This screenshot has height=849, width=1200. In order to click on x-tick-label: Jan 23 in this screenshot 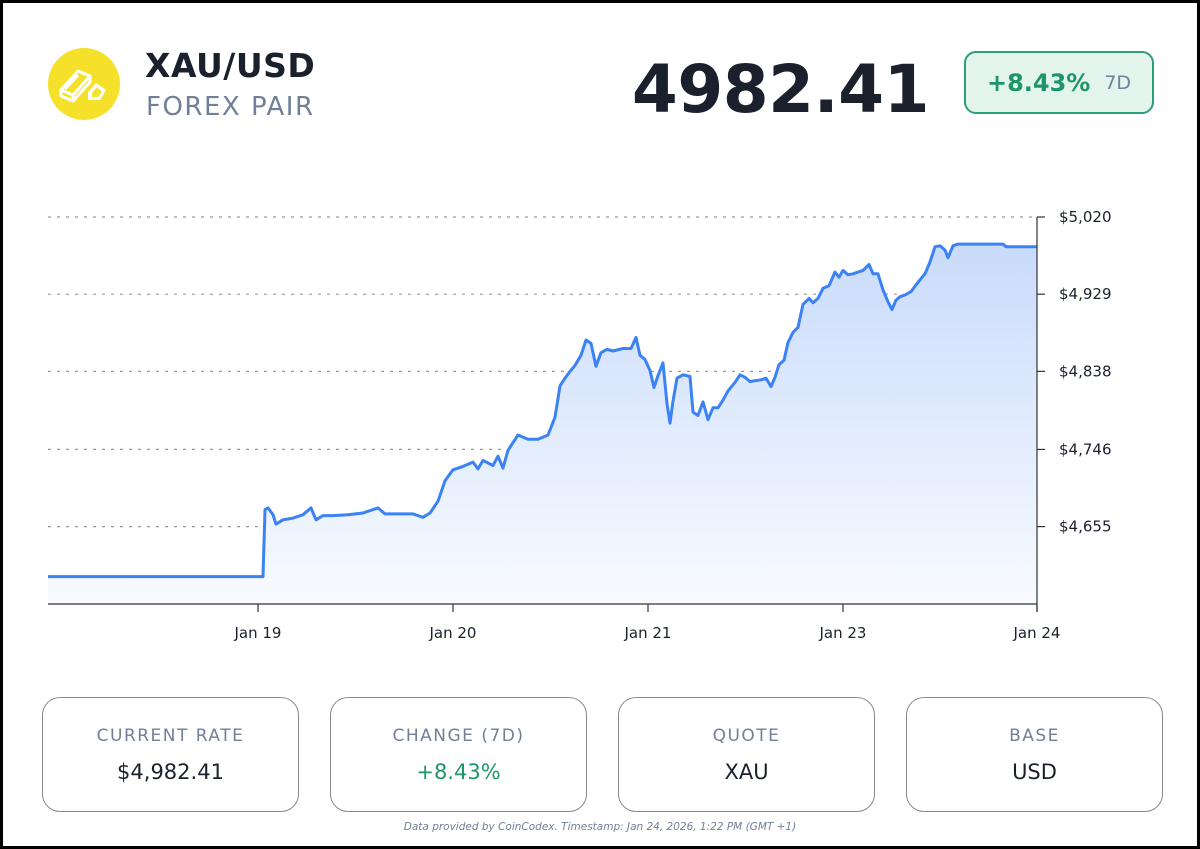, I will do `click(843, 633)`.